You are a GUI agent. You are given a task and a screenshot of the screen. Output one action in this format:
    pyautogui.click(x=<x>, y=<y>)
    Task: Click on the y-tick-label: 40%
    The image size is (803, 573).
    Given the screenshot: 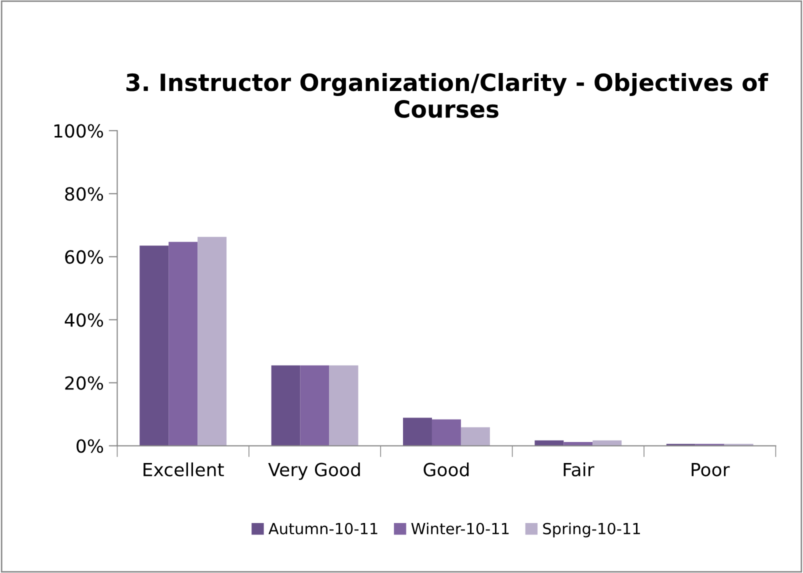 What is the action you would take?
    pyautogui.click(x=84, y=320)
    